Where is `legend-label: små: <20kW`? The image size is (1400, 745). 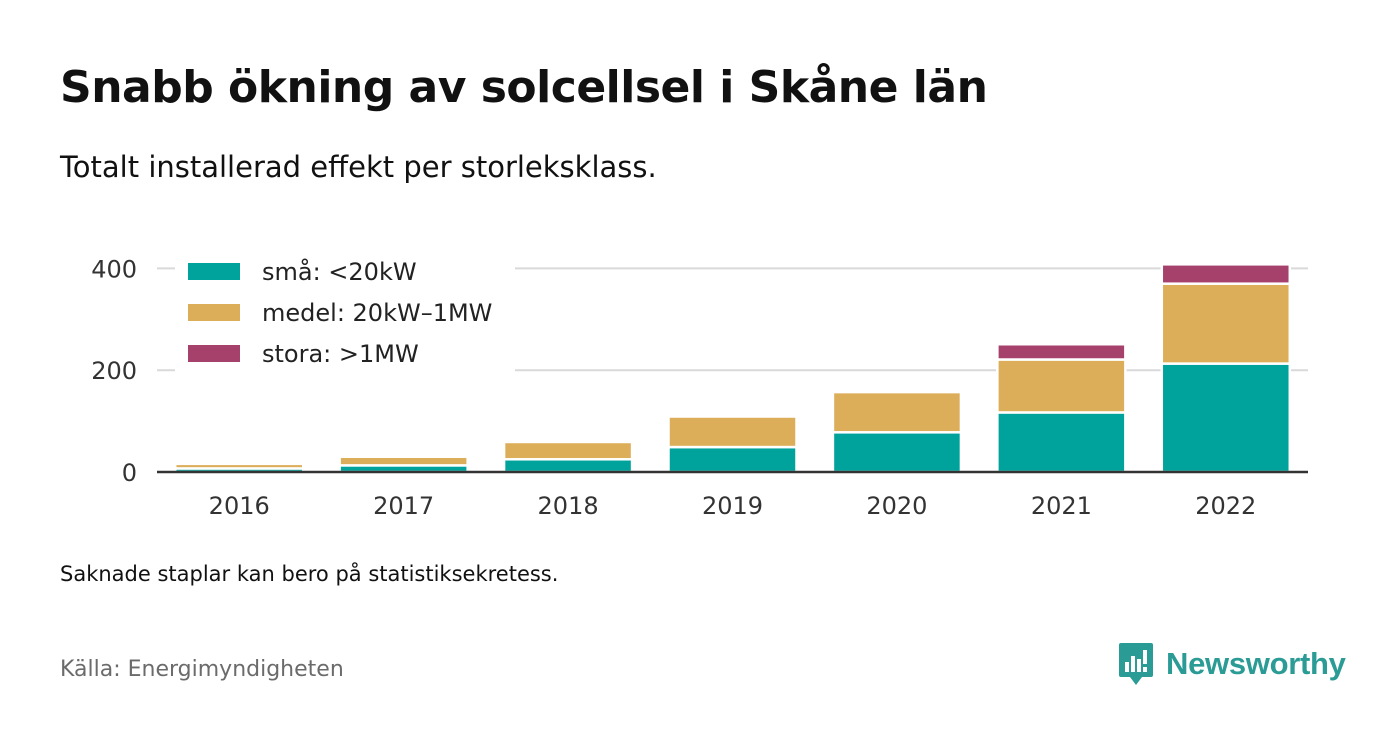
legend-label: små: <20kW is located at coordinates (339, 271).